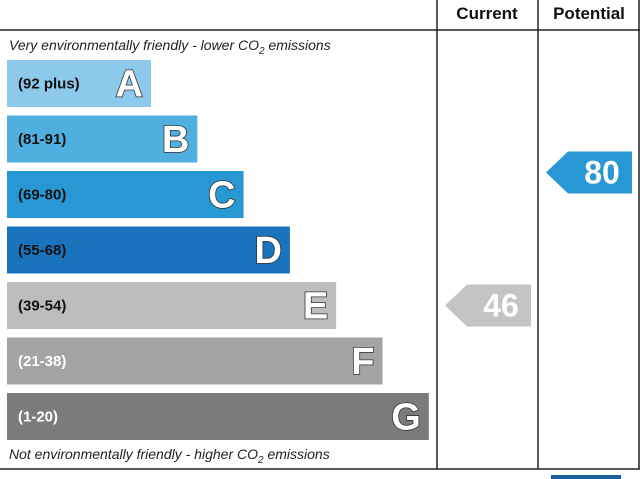 This screenshot has width=640, height=479. Describe the element at coordinates (362, 362) in the screenshot. I see `band-letter-f: F` at that location.